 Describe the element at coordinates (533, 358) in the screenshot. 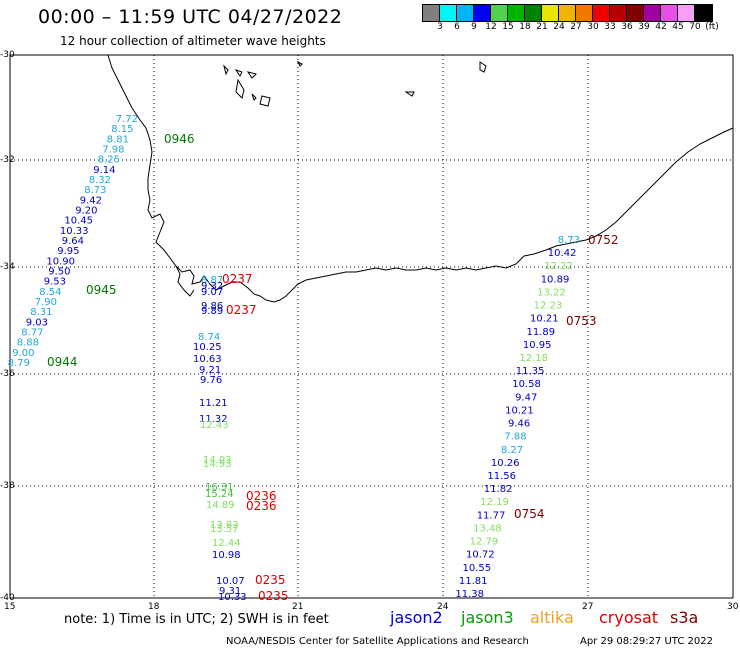

I see `wave-height-value: 12.18` at that location.